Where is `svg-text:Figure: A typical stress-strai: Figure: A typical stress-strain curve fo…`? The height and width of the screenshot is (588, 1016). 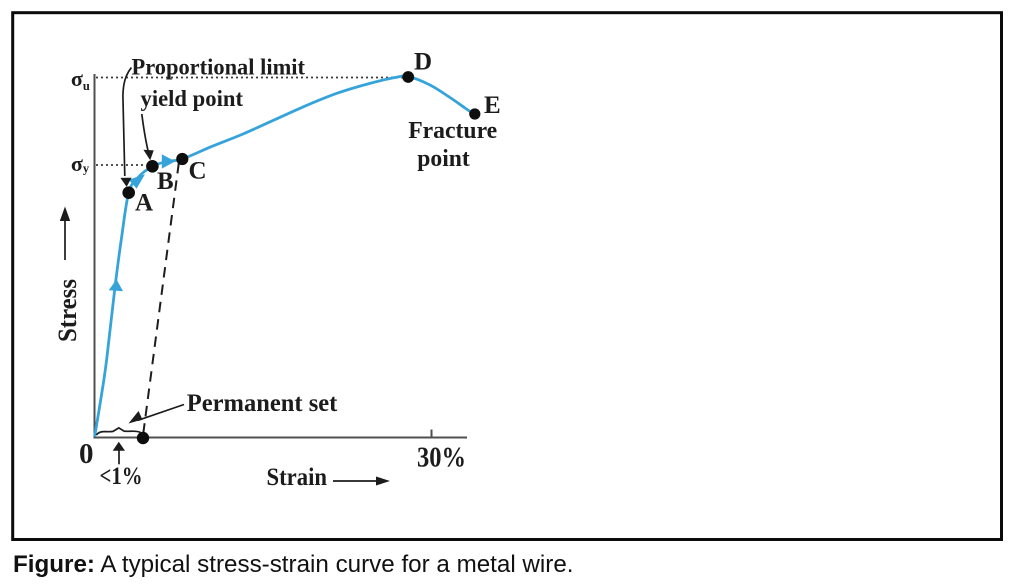
svg-text:Figure: A typical stress-strai: Figure: A typical stress-strain curve fo… is located at coordinates (293, 564).